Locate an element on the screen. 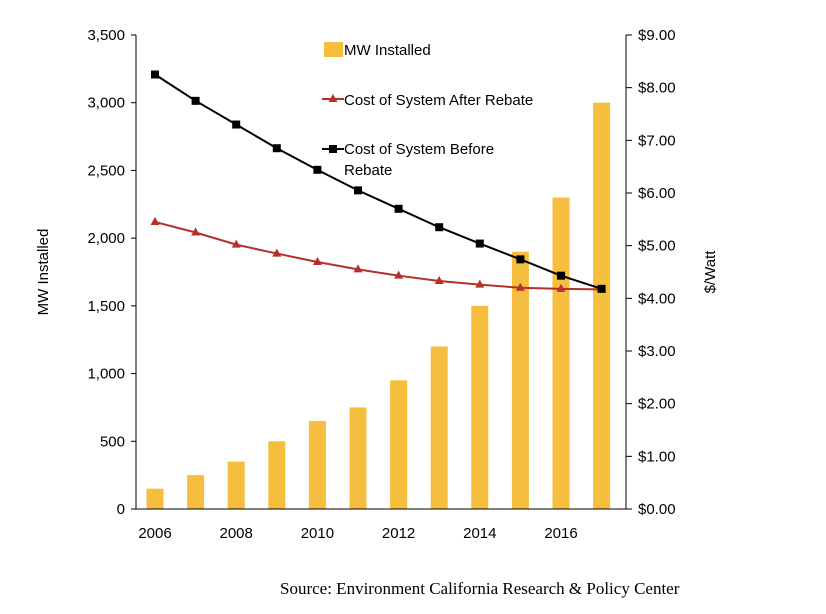 The image size is (826, 614). right-tick-label: $5.00 is located at coordinates (657, 246).